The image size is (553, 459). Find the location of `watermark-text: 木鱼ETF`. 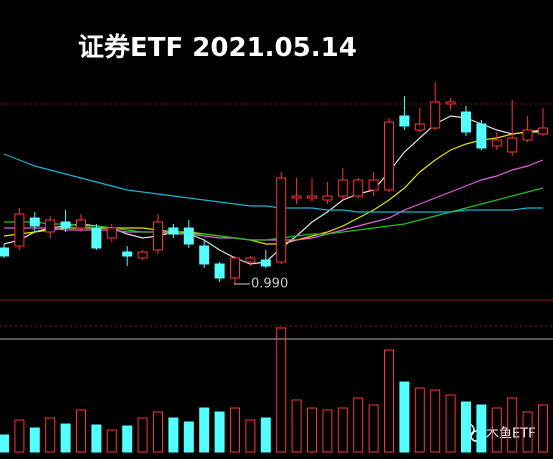

watermark-text: 木鱼ETF is located at coordinates (511, 434).